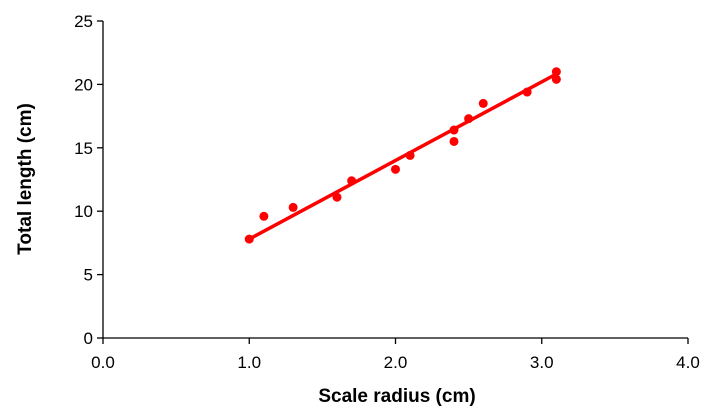 The height and width of the screenshot is (413, 705). I want to click on x-tick-label: 3.0, so click(542, 362).